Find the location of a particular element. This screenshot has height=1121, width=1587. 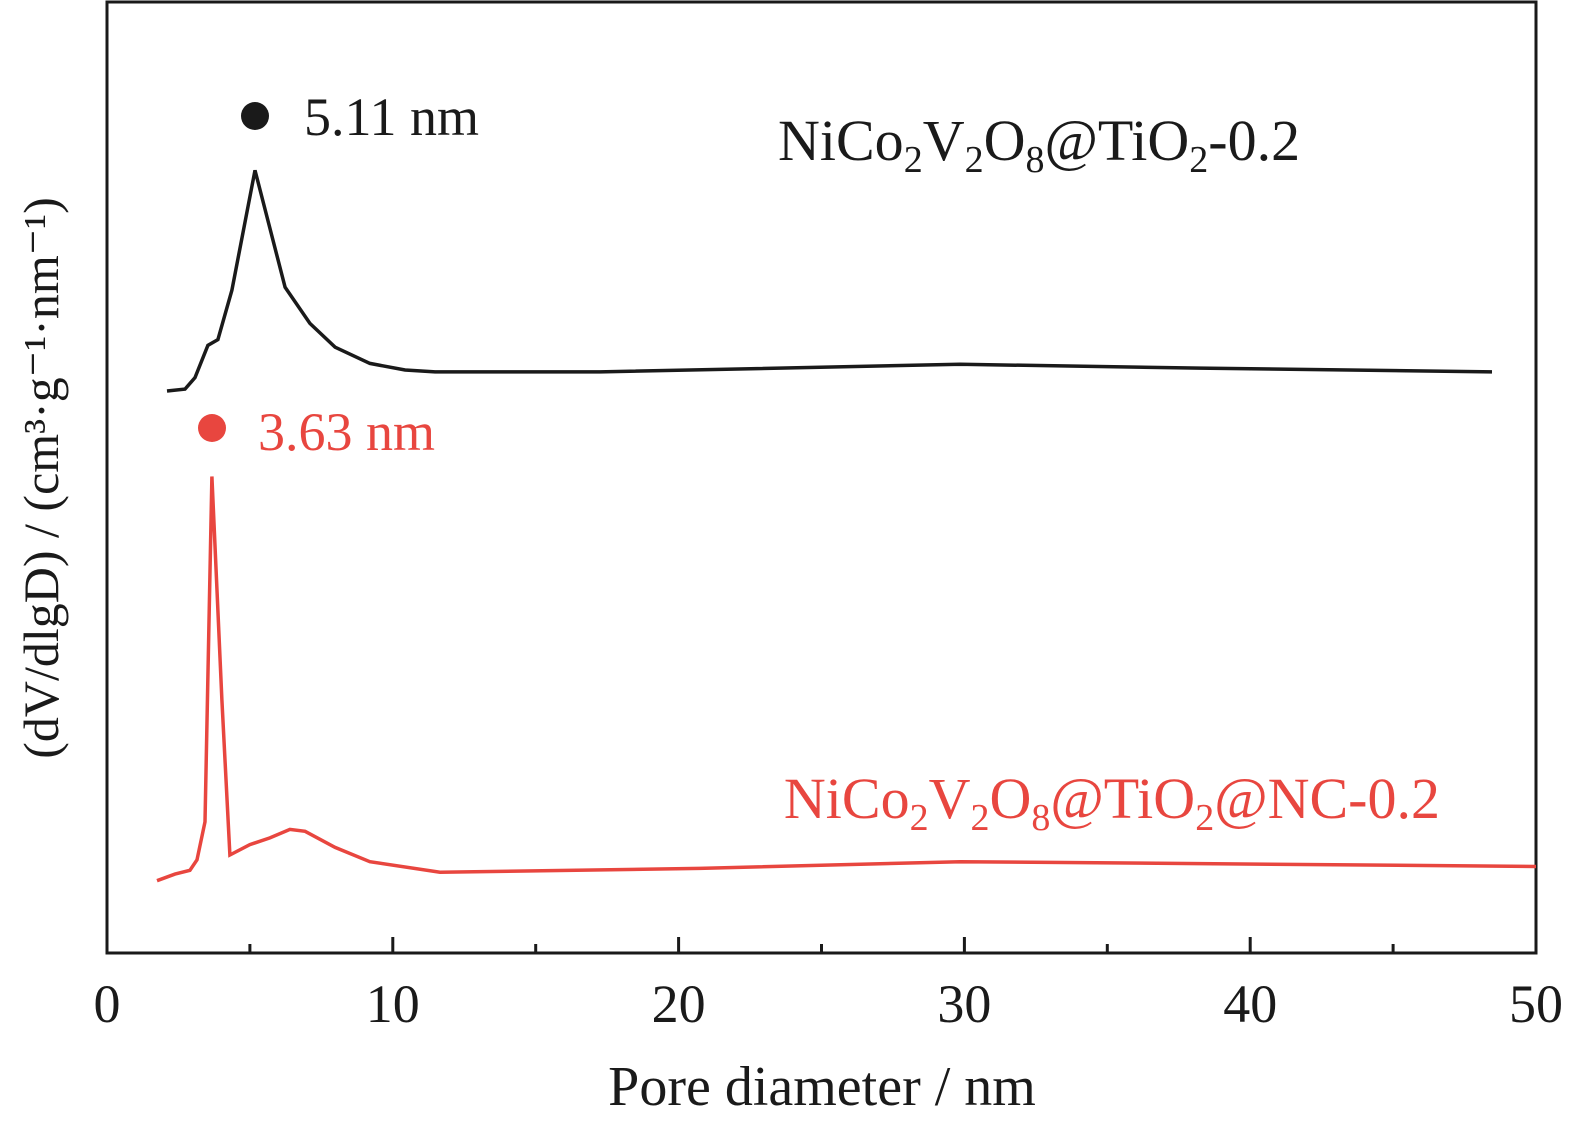

x-tick-label: 20 is located at coordinates (679, 1004).